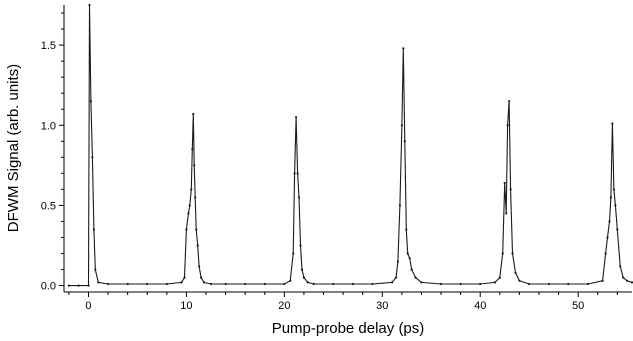  What do you see at coordinates (48, 46) in the screenshot?
I see `y-tick-label: 1.5` at bounding box center [48, 46].